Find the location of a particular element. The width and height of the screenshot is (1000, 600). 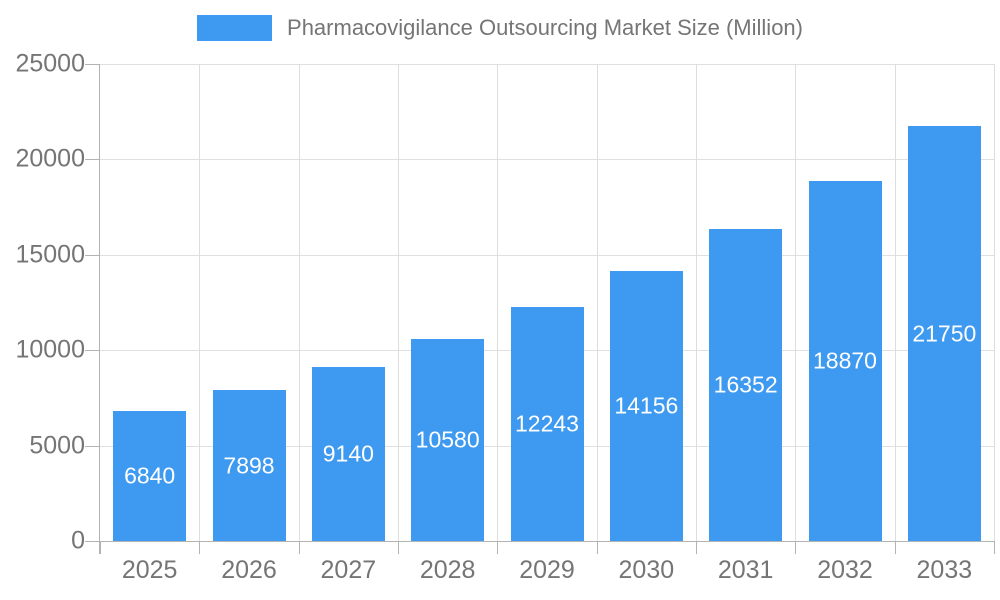

bar-2028 is located at coordinates (448, 440).